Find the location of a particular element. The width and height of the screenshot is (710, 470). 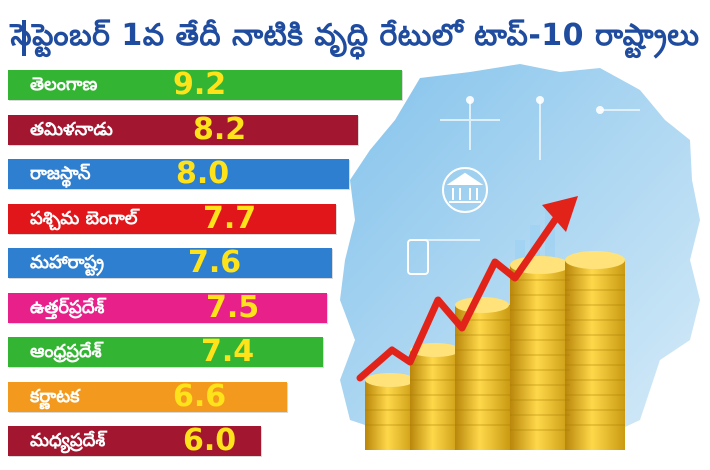

bar: మహారాష్ట్ర 7.6 is located at coordinates (170, 263).